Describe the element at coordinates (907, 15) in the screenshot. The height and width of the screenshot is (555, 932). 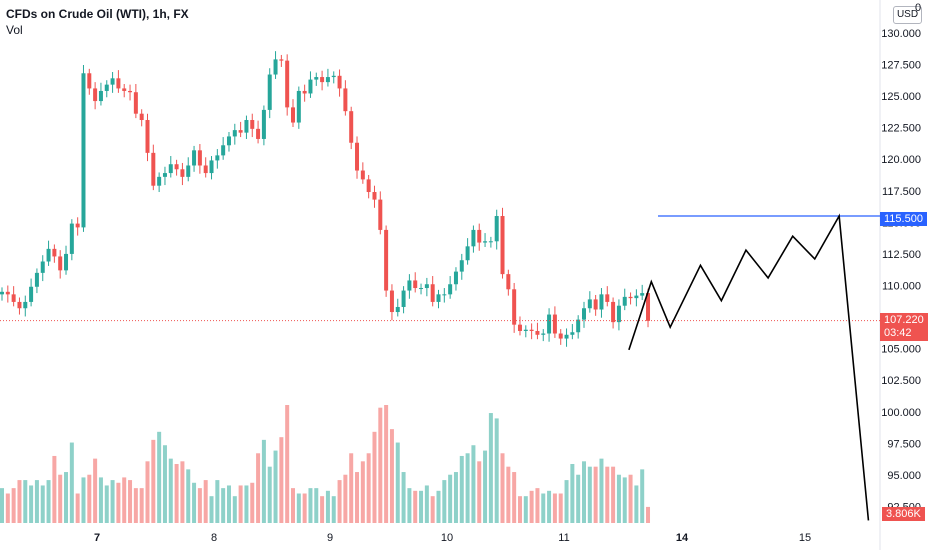
I see `currency-button: USD` at that location.